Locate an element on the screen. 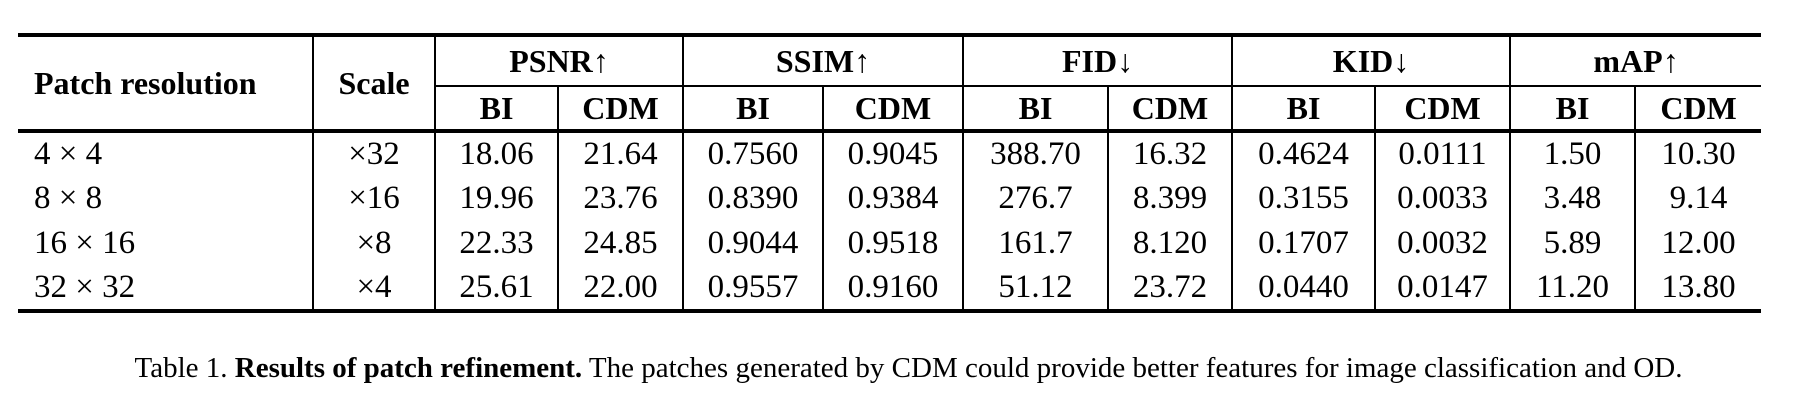 Image resolution: width=1817 pixels, height=418 pixels. value-cell: 0.0147 is located at coordinates (1442, 288).